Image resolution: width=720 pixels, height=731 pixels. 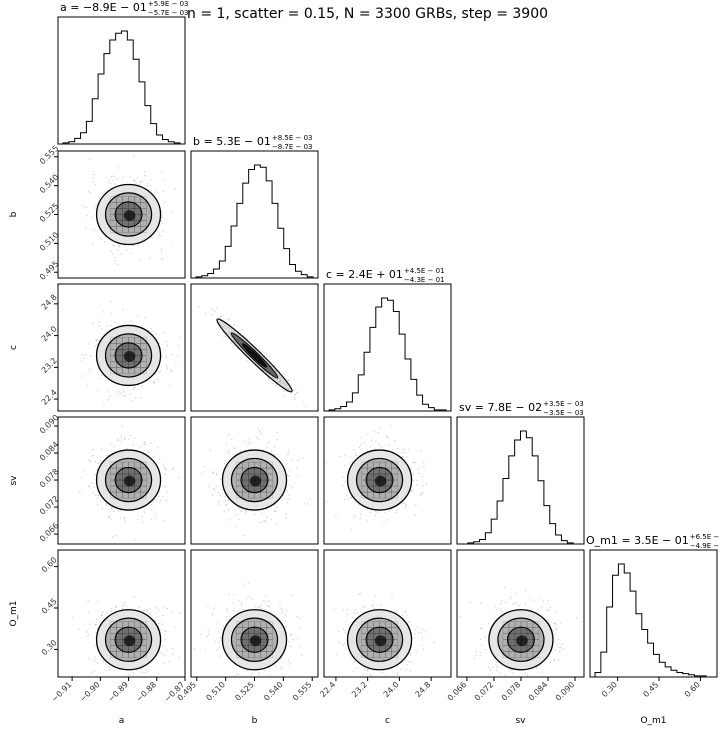 What do you see at coordinates (273, 691) in the screenshot?
I see `x-tick-label: 0.540` at bounding box center [273, 691].